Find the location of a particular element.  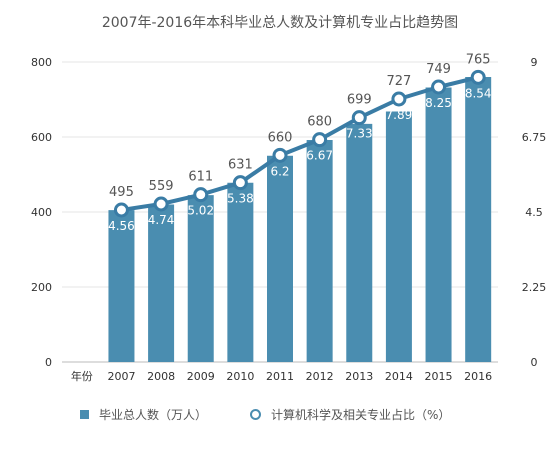

x-tick-label: 2012 is located at coordinates (320, 376).